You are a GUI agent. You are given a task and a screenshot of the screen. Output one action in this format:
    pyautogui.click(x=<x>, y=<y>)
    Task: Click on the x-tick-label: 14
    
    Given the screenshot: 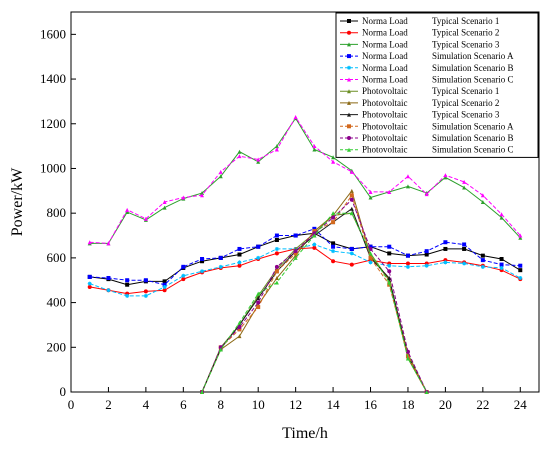 What is the action you would take?
    pyautogui.click(x=334, y=404)
    